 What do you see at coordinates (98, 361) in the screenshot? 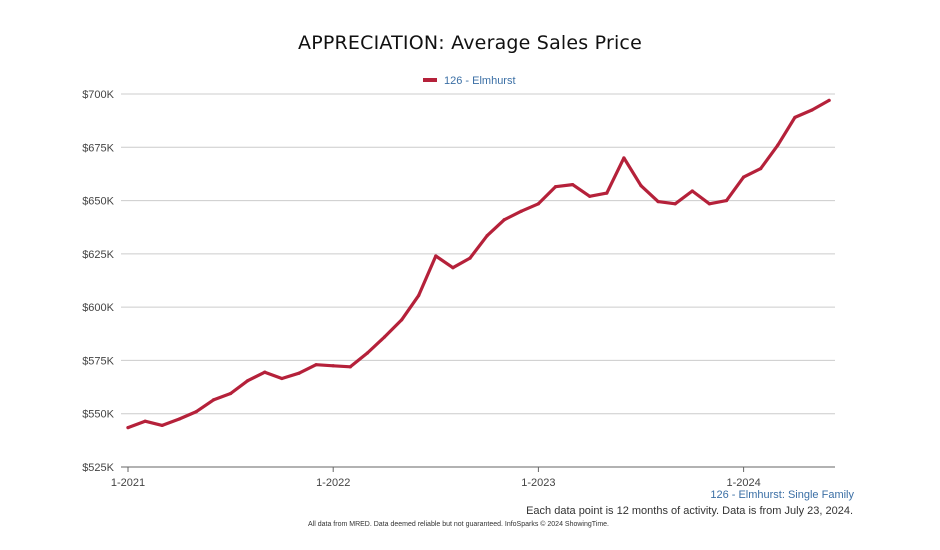
I see `y-tick-label: $575K` at bounding box center [98, 361].